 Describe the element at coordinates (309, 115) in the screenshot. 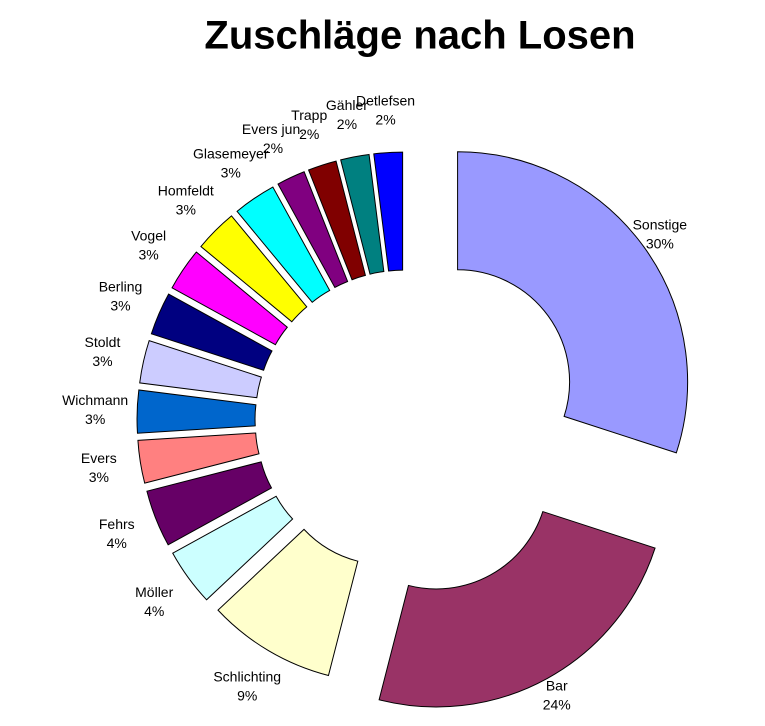

I see `segment-label: Trapp` at that location.